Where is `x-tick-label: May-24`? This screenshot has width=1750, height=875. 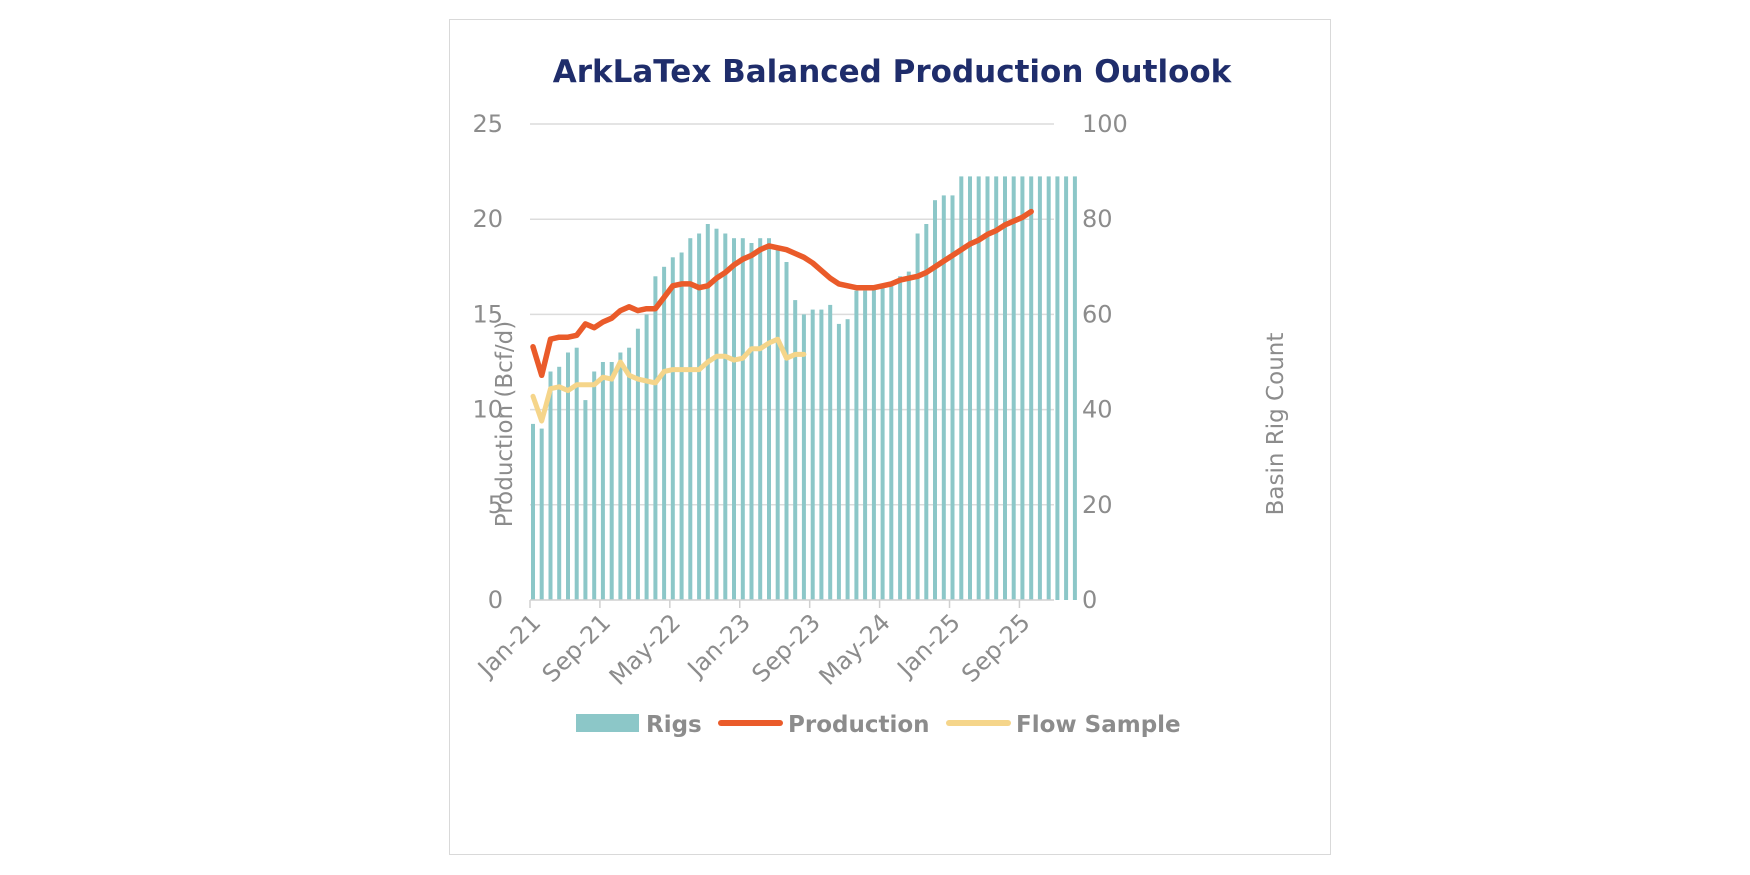 x-tick-label: May-24 is located at coordinates (855, 649).